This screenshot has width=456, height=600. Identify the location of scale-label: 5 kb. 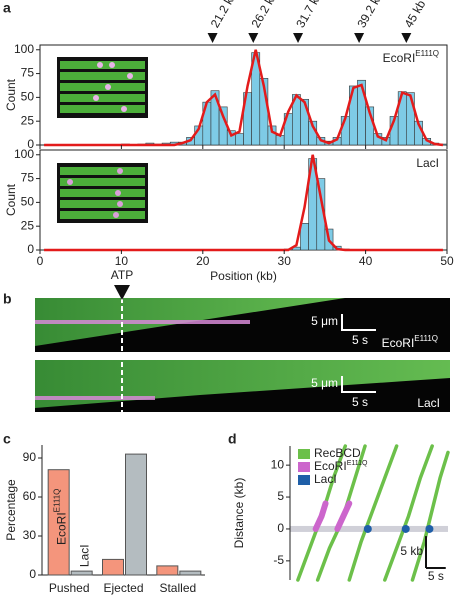
(411, 551).